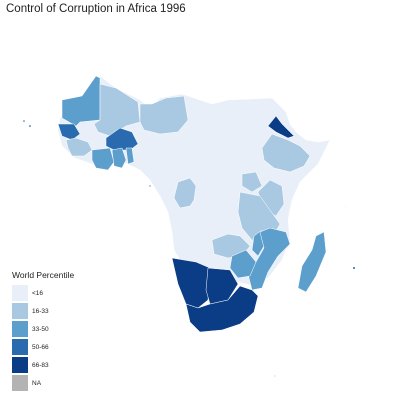 The height and width of the screenshot is (400, 400). Describe the element at coordinates (286, 153) in the screenshot. I see `region-ethiopia` at that location.